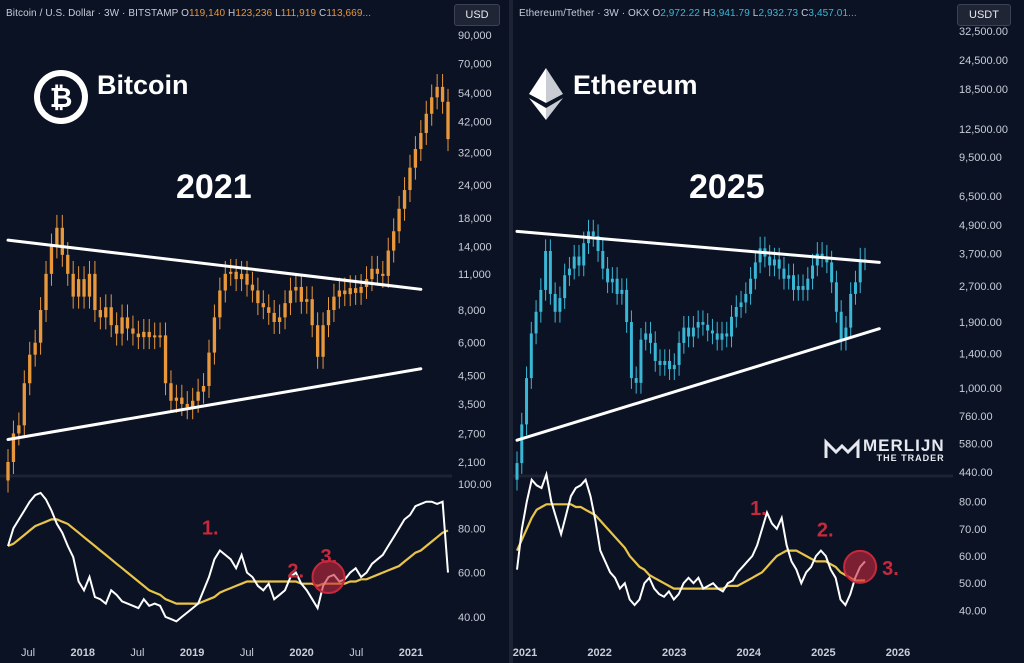 This screenshot has height=663, width=1024. What do you see at coordinates (472, 311) in the screenshot?
I see `price-tick-label: 8,000` at bounding box center [472, 311].